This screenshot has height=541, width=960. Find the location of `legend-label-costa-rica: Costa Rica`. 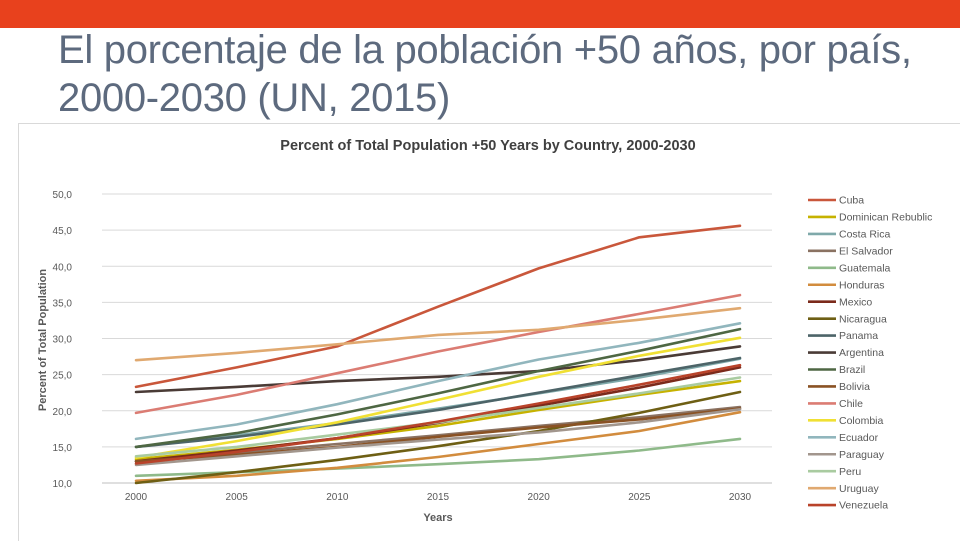

legend-label-costa-rica: Costa Rica is located at coordinates (865, 235).